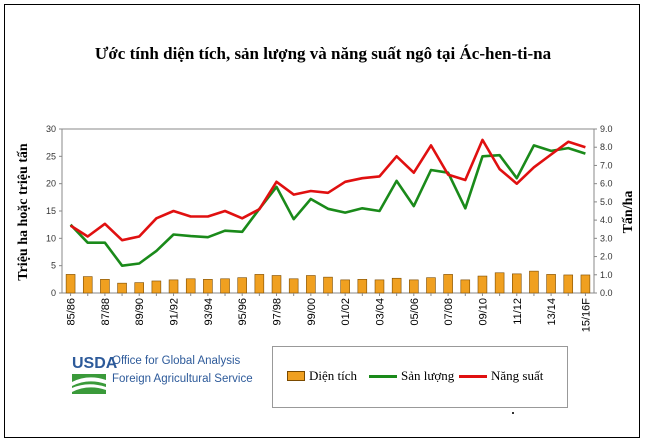 Image resolution: width=646 pixels, height=444 pixels. Describe the element at coordinates (606, 202) in the screenshot. I see `y-right-tick-label: 5.0` at that location.